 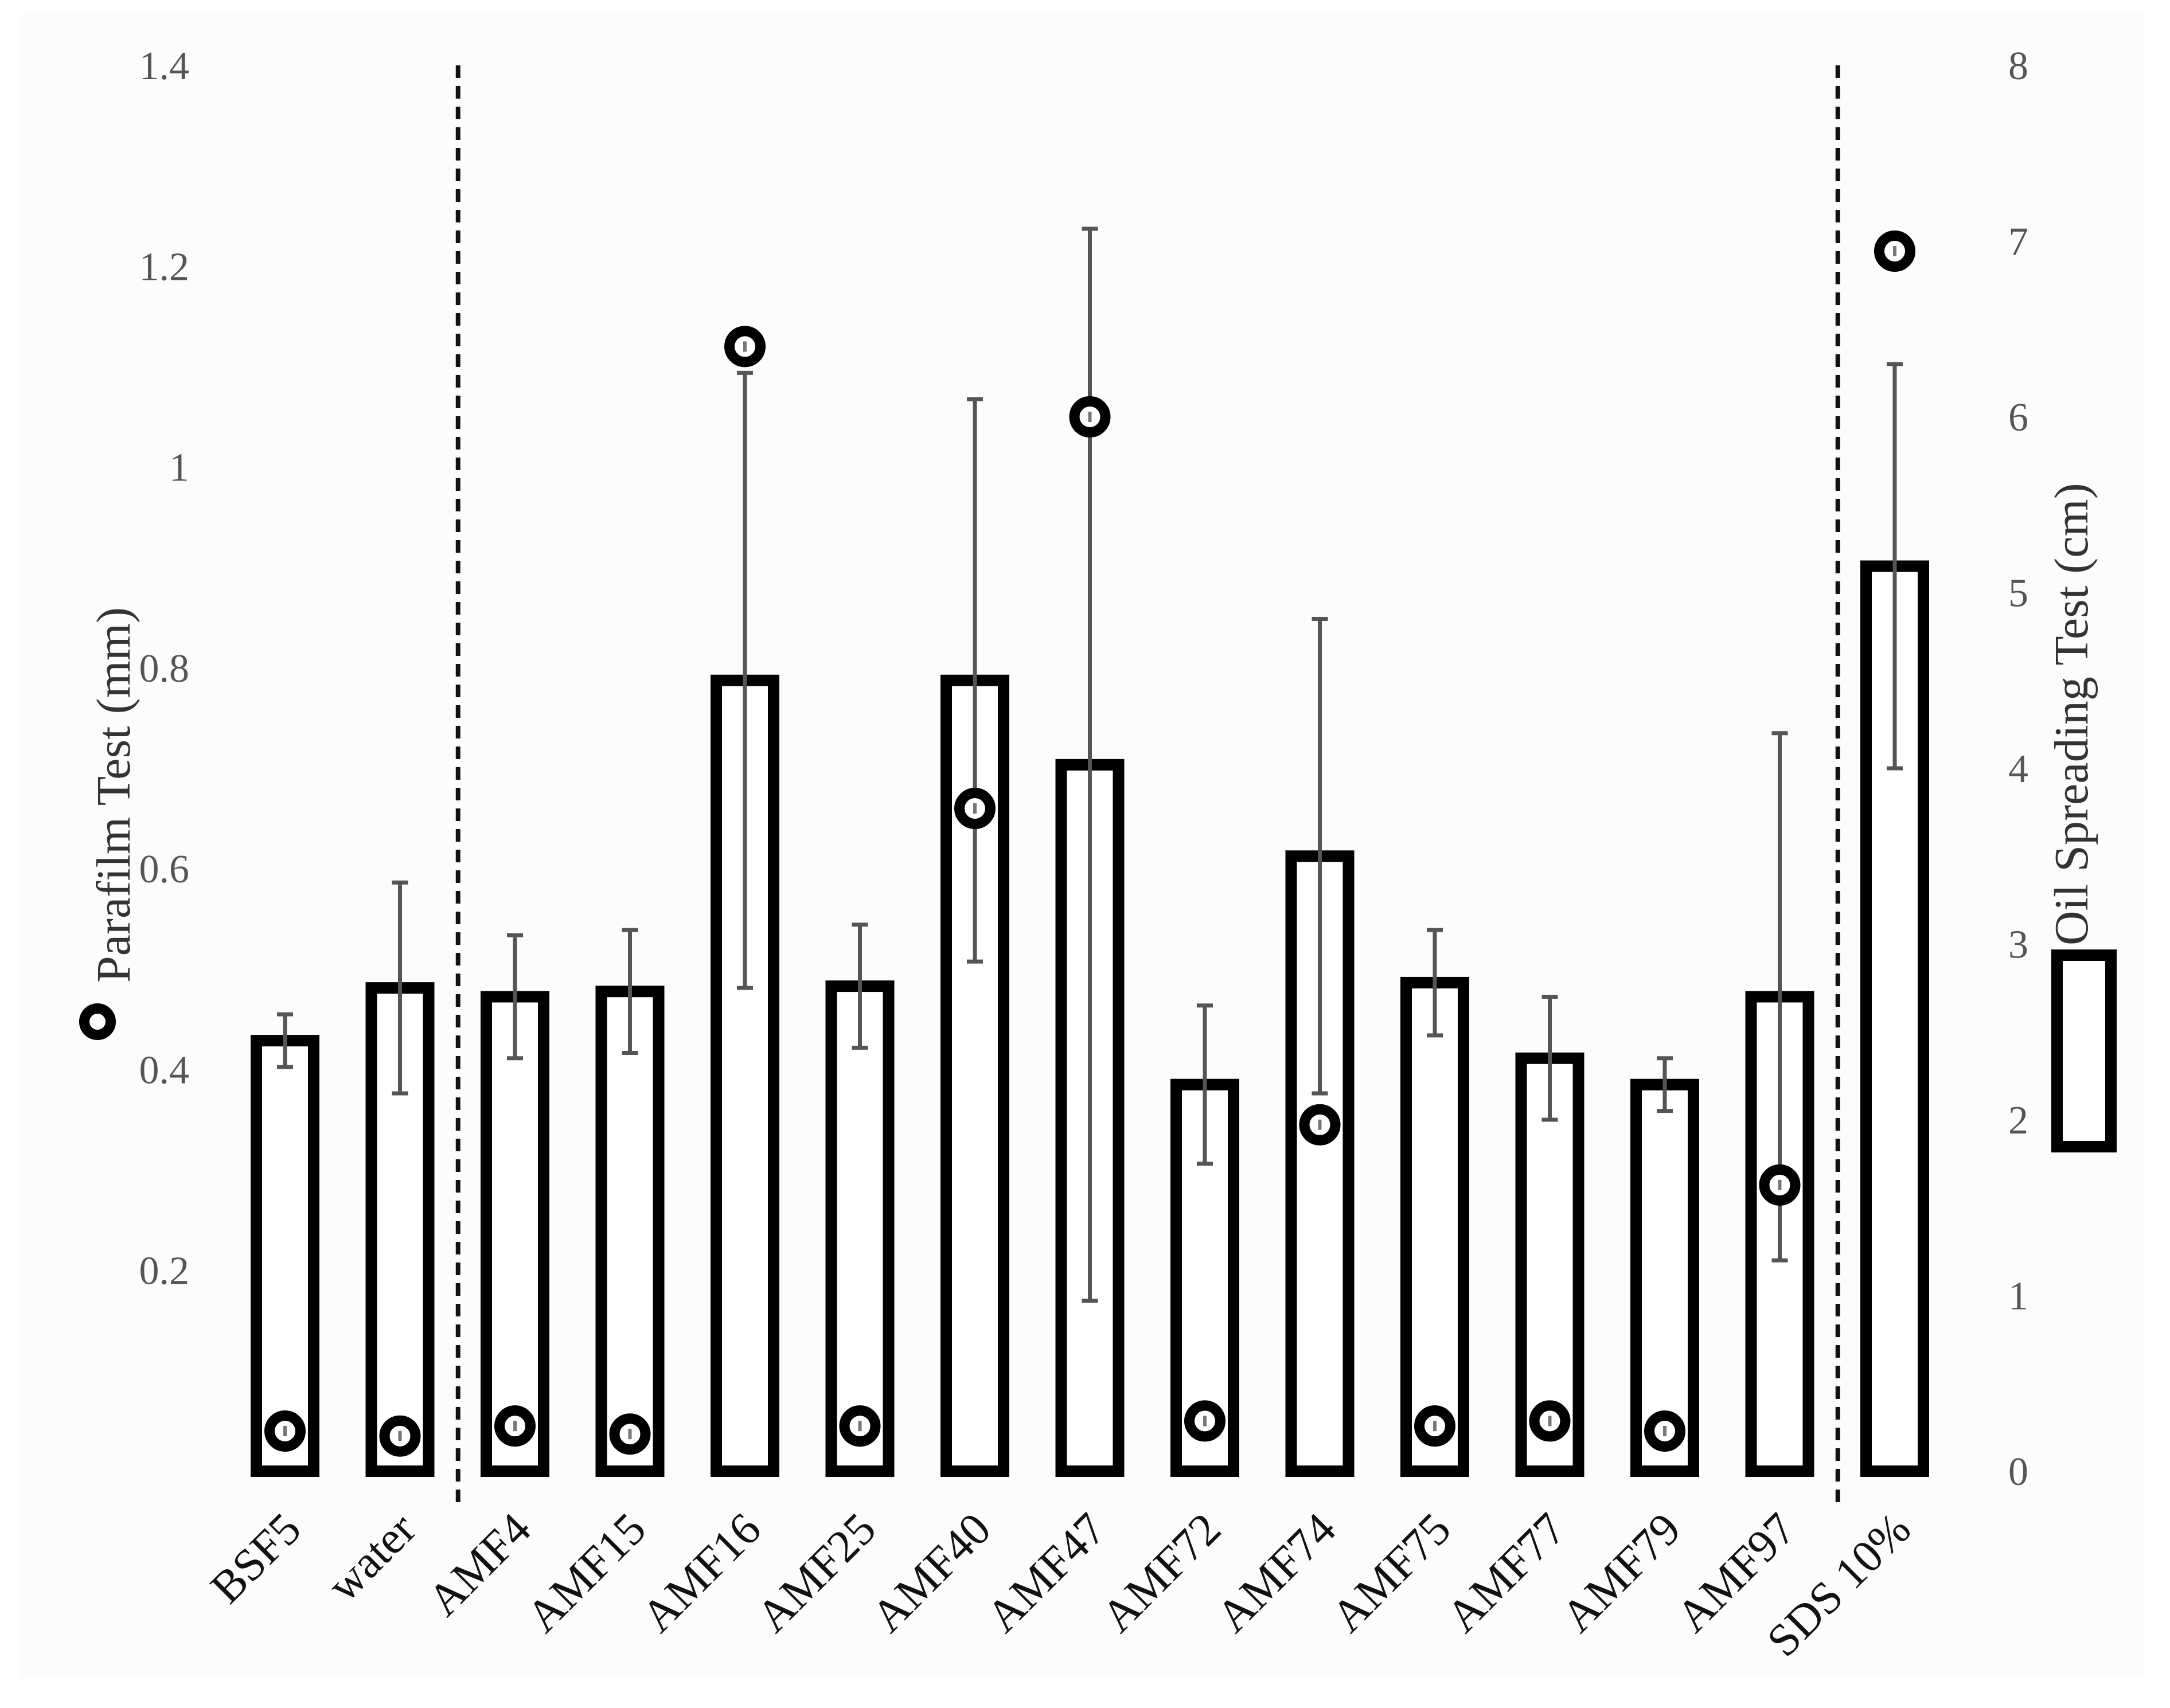 I want to click on x-axis-category-label: AMF16, so click(x=701, y=1573).